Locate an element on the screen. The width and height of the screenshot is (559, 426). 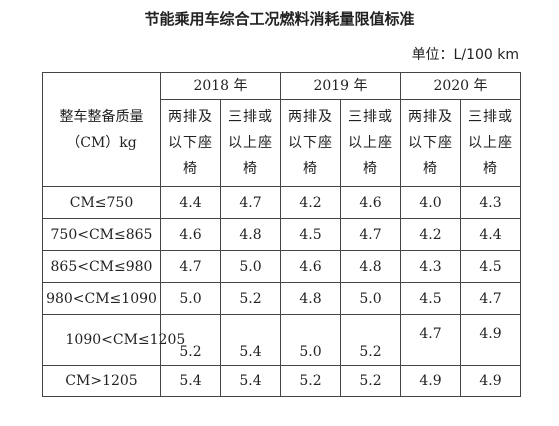
limit-value: 4.0 is located at coordinates (430, 202).